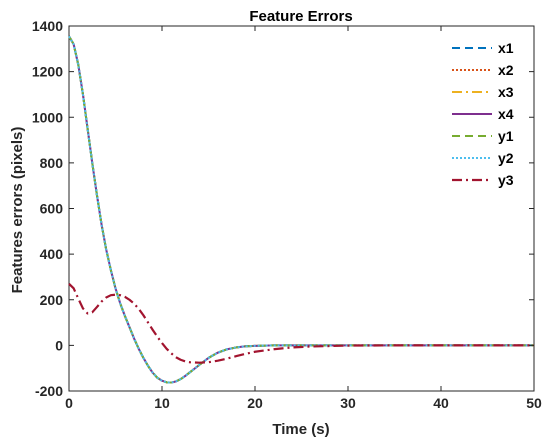 The image size is (550, 447). Describe the element at coordinates (506, 92) in the screenshot. I see `legend-label-x3: x3` at that location.